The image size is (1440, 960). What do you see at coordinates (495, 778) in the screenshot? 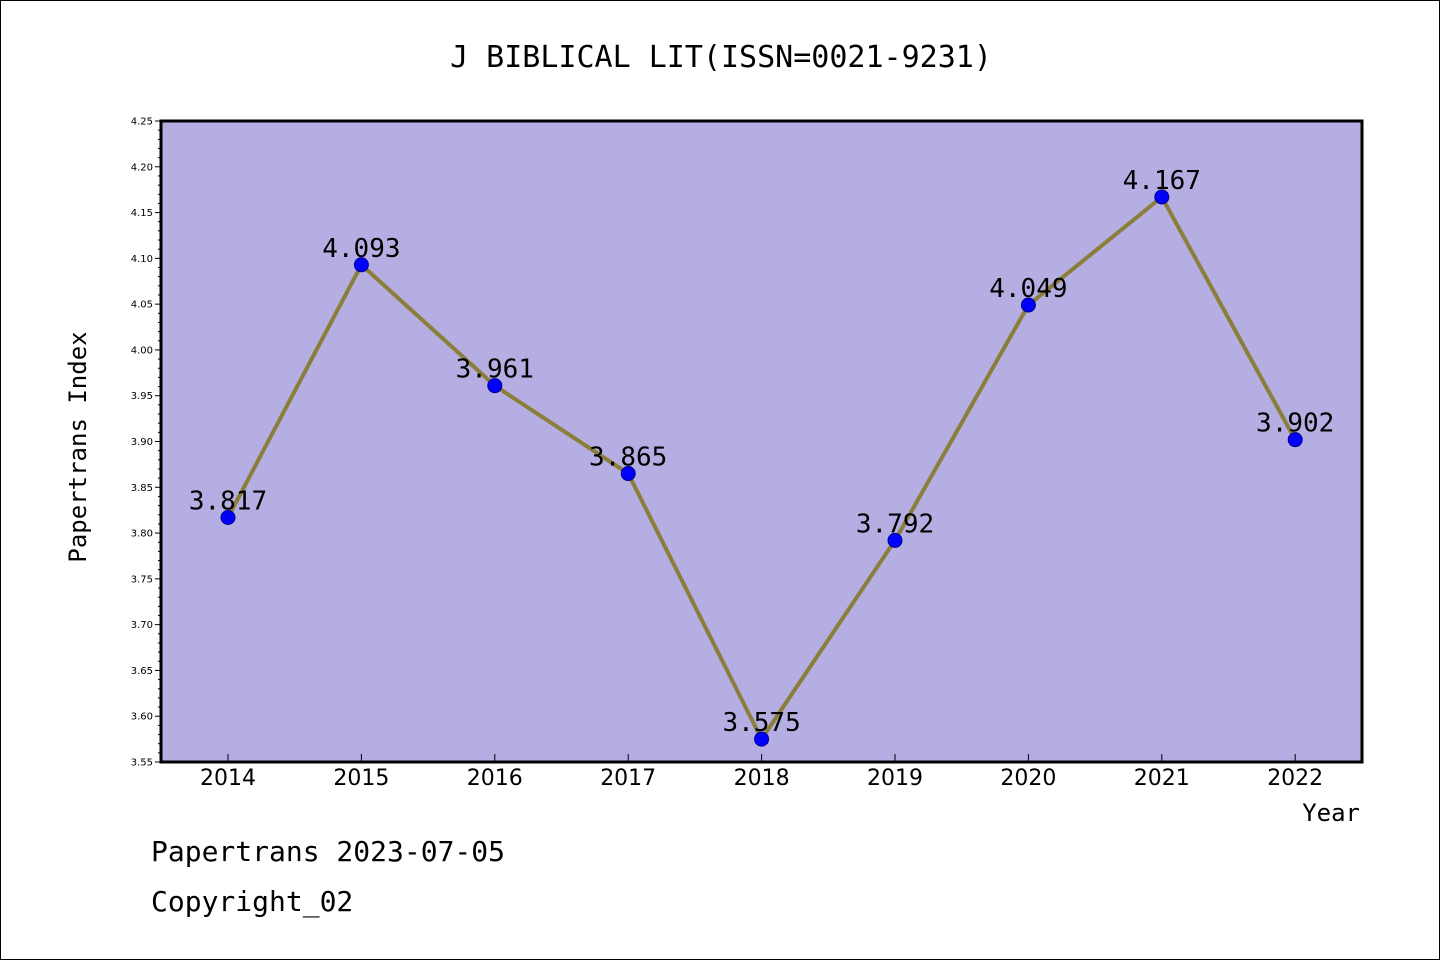
I see `x-tick-label: 2016` at bounding box center [495, 778].